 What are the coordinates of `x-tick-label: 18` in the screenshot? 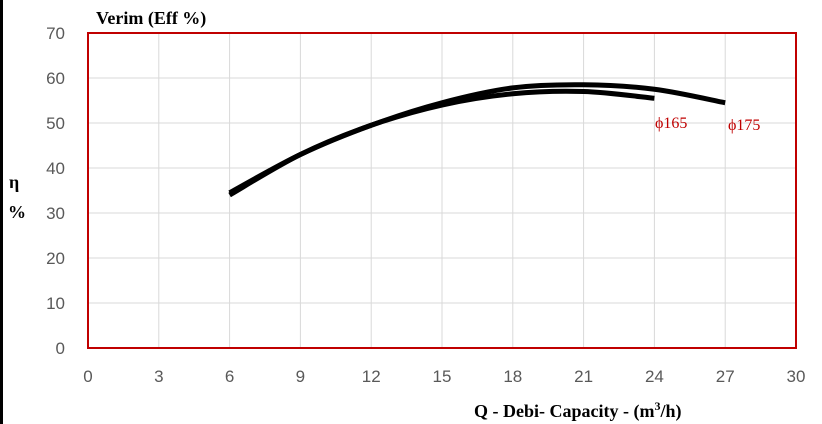 It's located at (512, 376).